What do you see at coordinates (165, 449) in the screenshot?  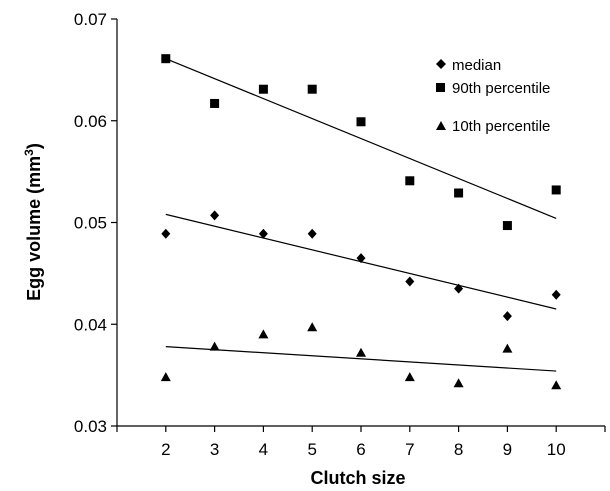 I see `x-tick-label: 2` at bounding box center [165, 449].